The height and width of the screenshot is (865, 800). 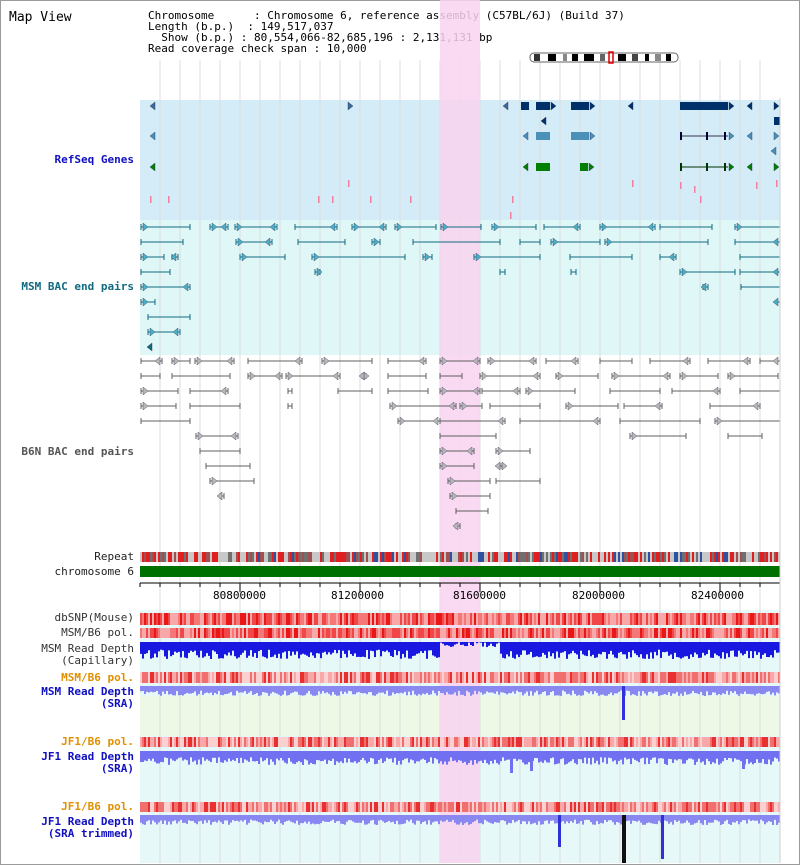 I want to click on track-label-refseq: RefSeq Genes, so click(x=94, y=159).